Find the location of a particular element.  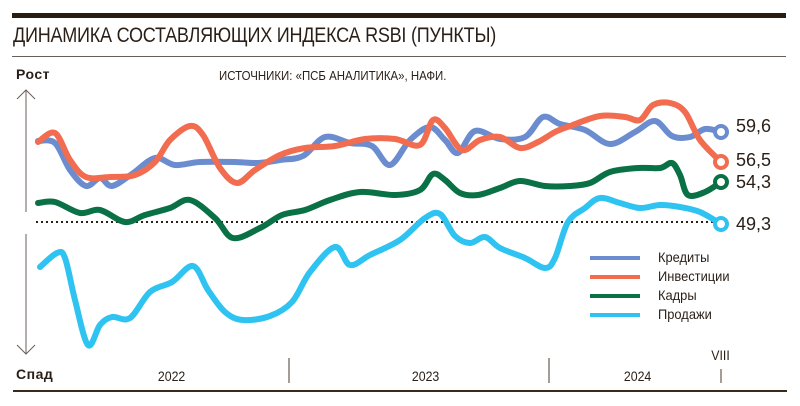

end-marker-investments is located at coordinates (721, 162).